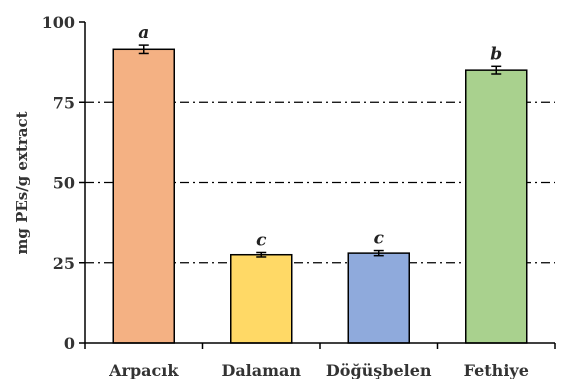 The height and width of the screenshot is (379, 565). Describe the element at coordinates (378, 298) in the screenshot. I see `bar-döğüşbelen` at that location.